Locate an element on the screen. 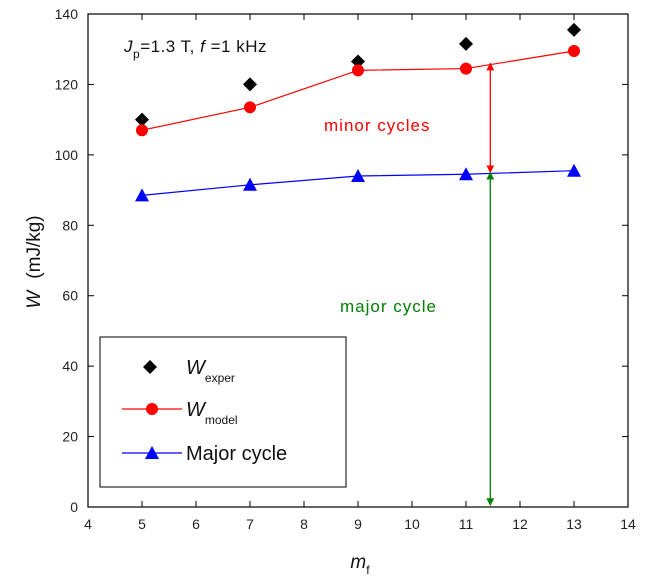  legend-w-model-main: W is located at coordinates (196, 410).